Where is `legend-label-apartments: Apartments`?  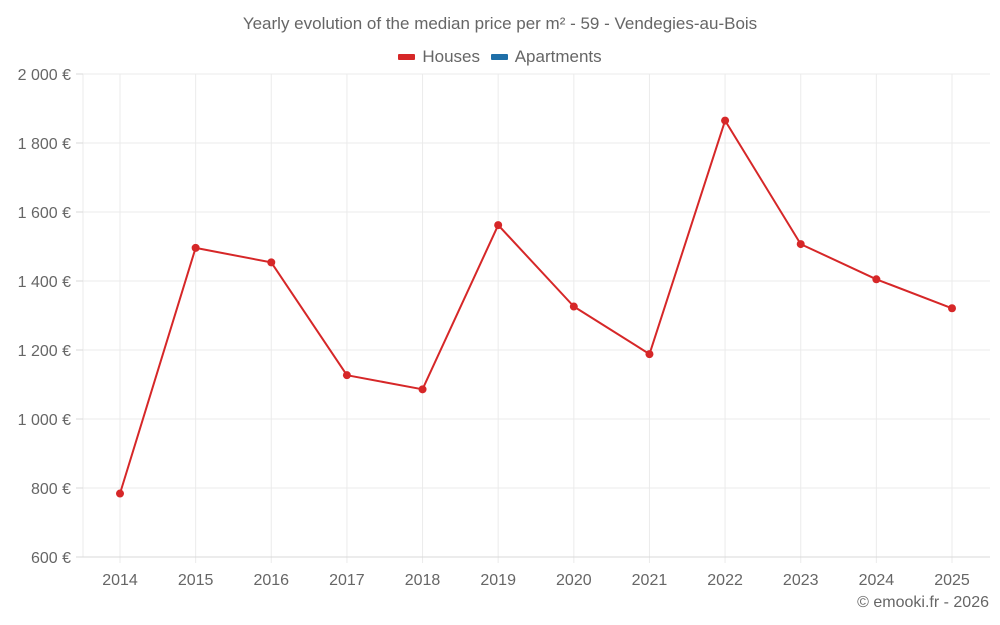 legend-label-apartments: Apartments is located at coordinates (558, 56).